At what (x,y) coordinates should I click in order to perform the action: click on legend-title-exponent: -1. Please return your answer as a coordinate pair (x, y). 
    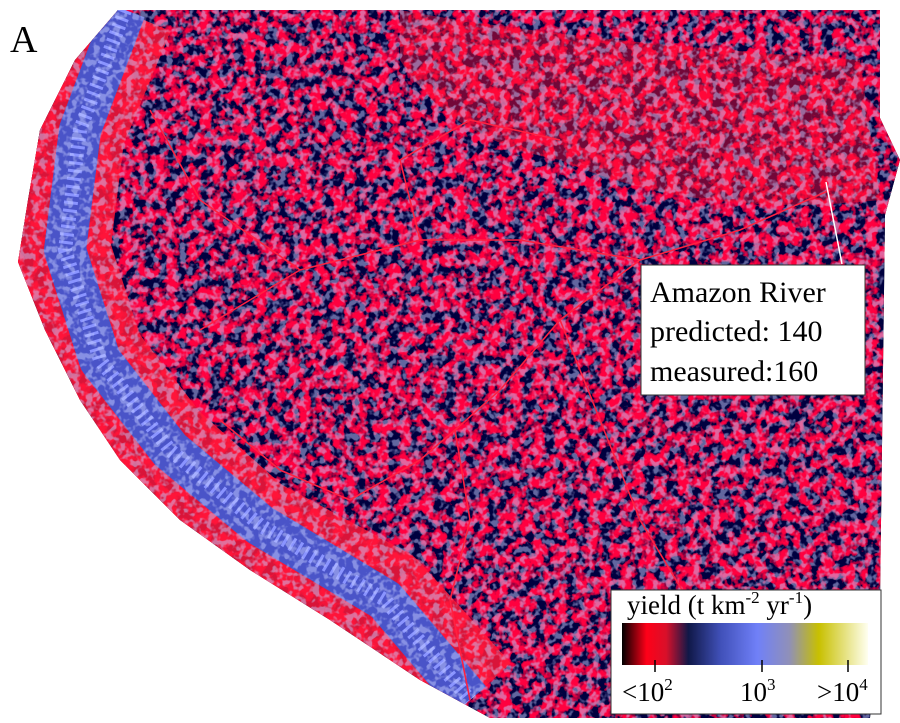
    Looking at the image, I should click on (796, 597).